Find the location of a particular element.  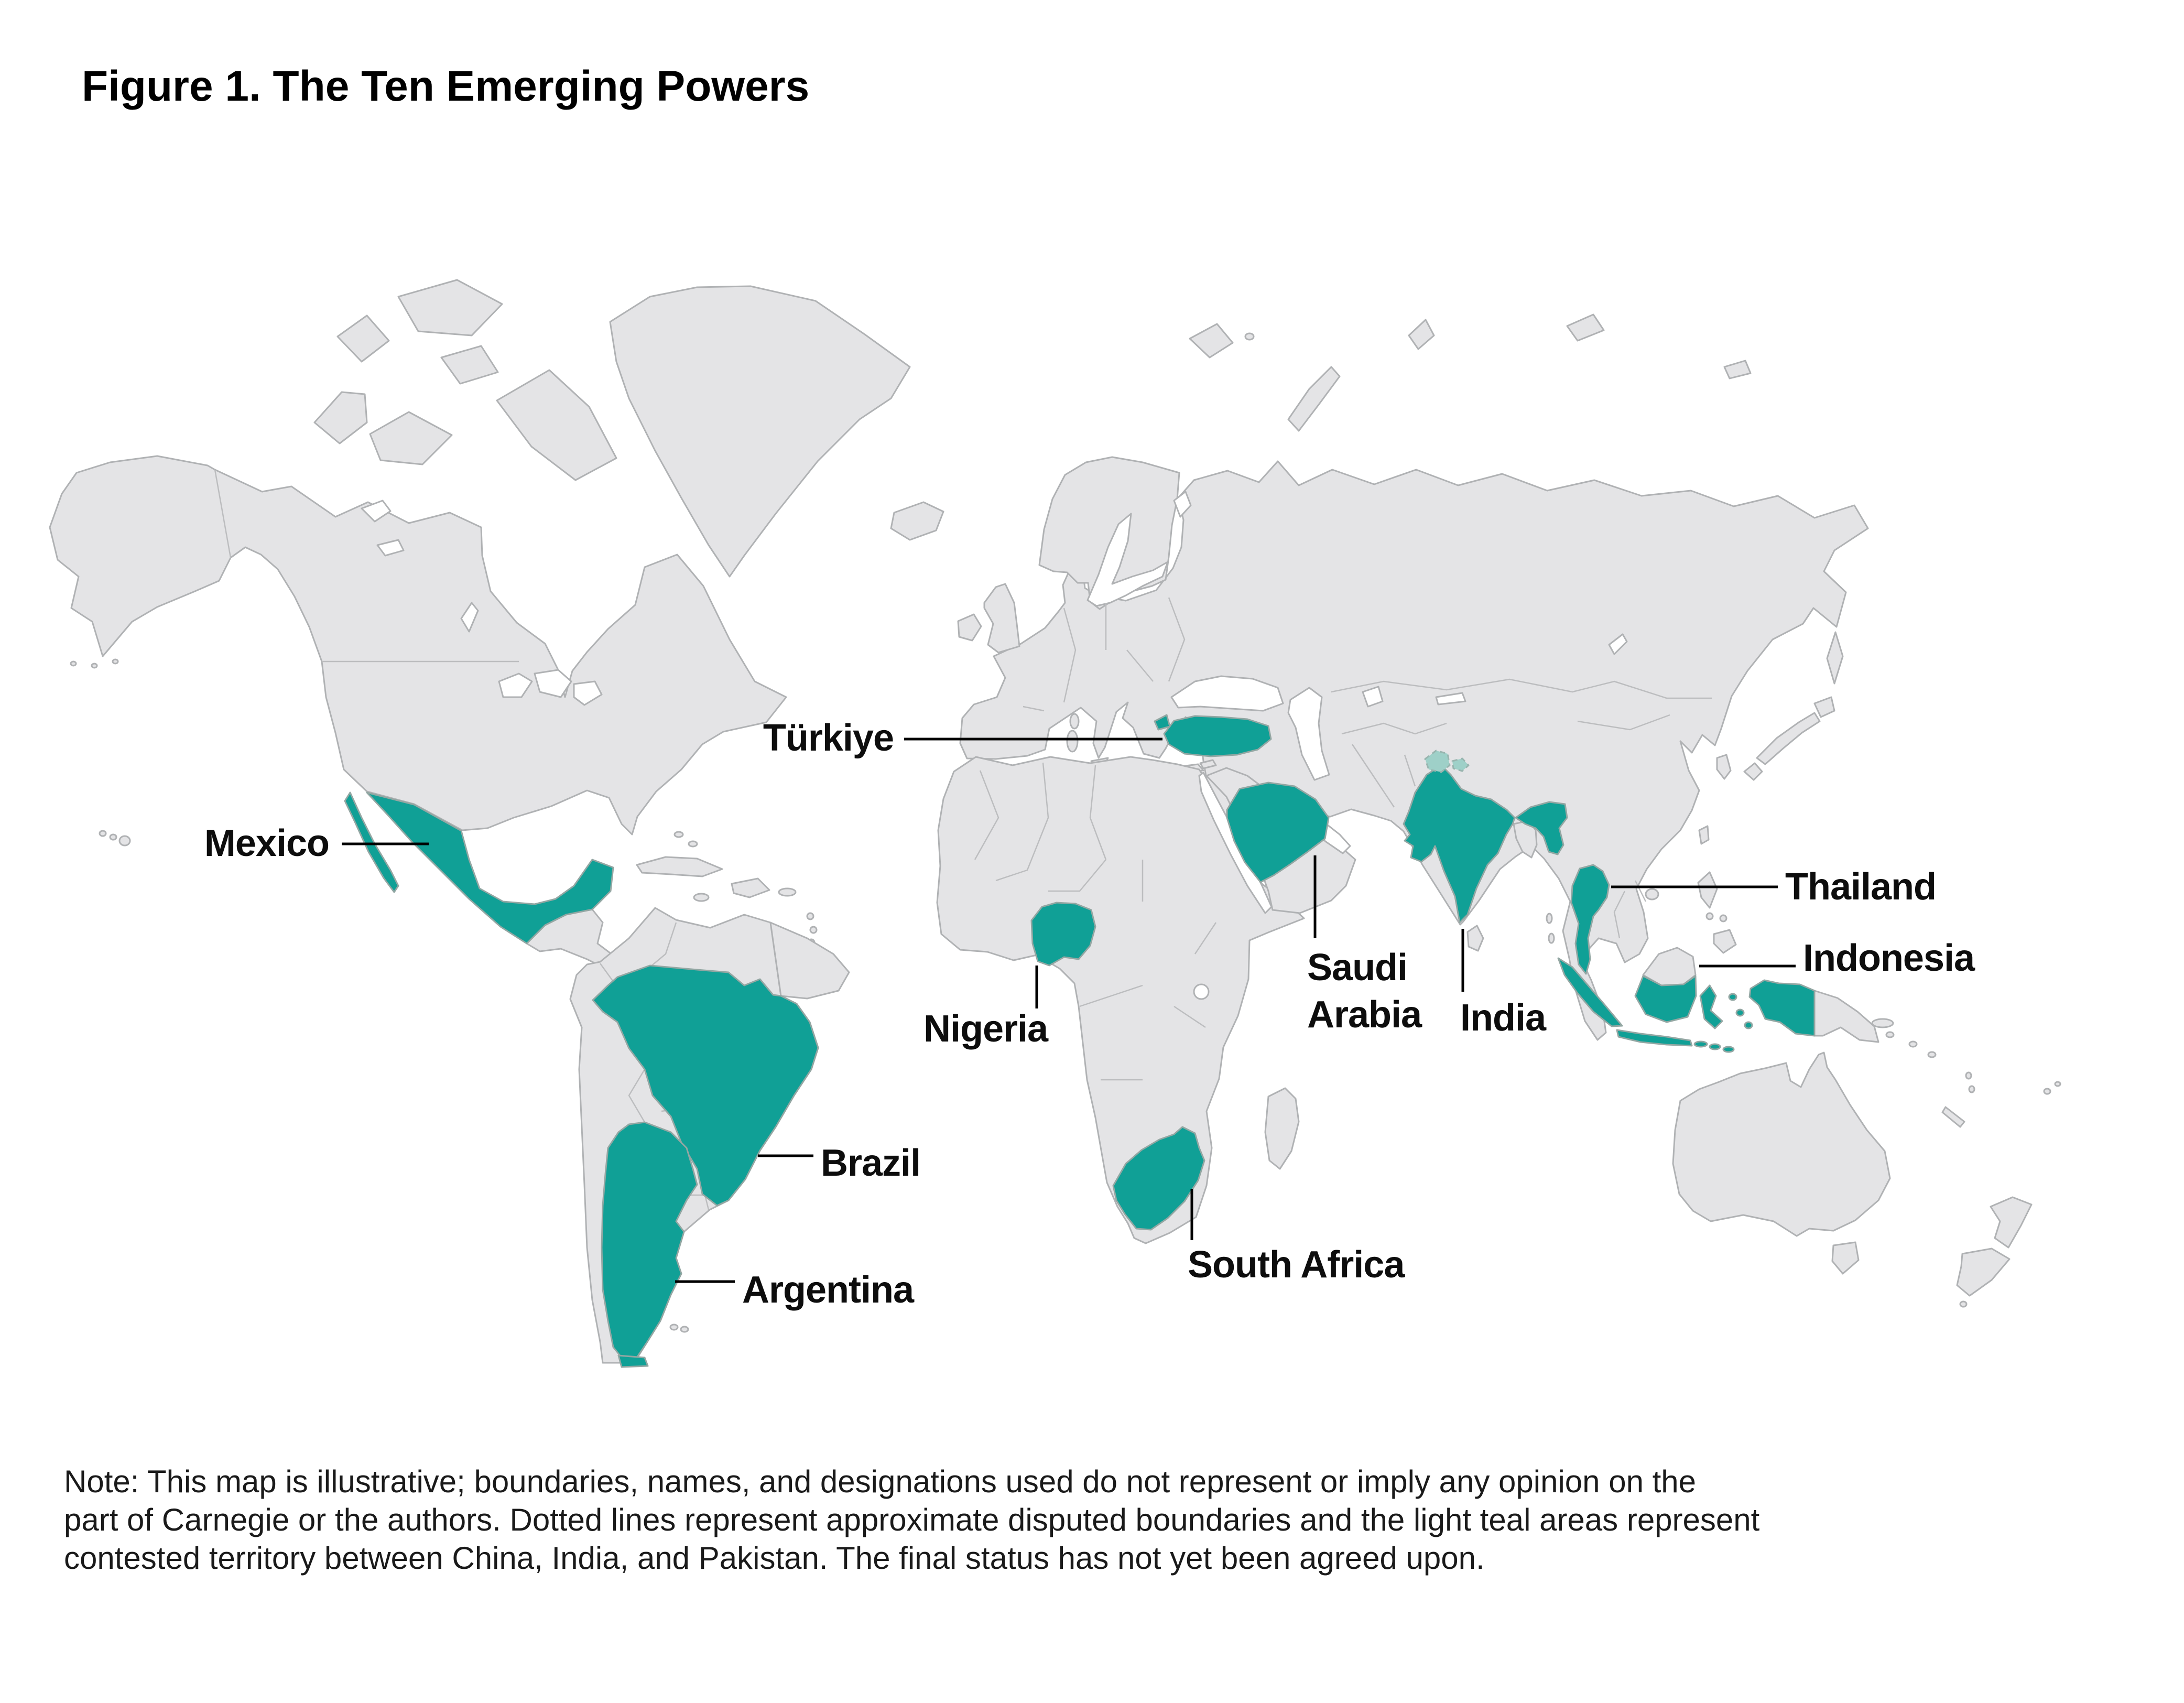

brazil-territory is located at coordinates (706, 1085).